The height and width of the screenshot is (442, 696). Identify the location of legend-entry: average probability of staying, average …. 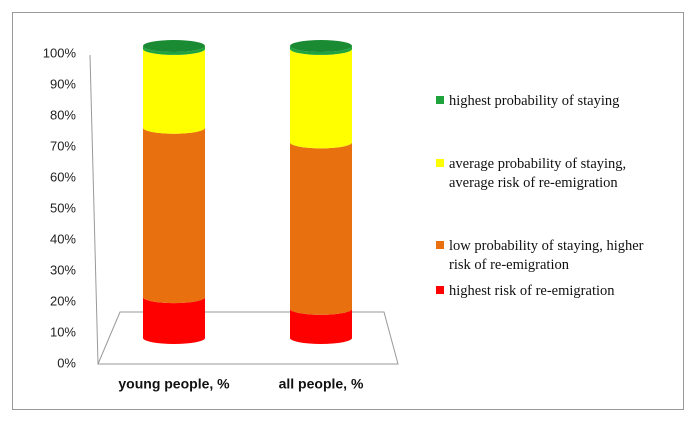
(541, 174).